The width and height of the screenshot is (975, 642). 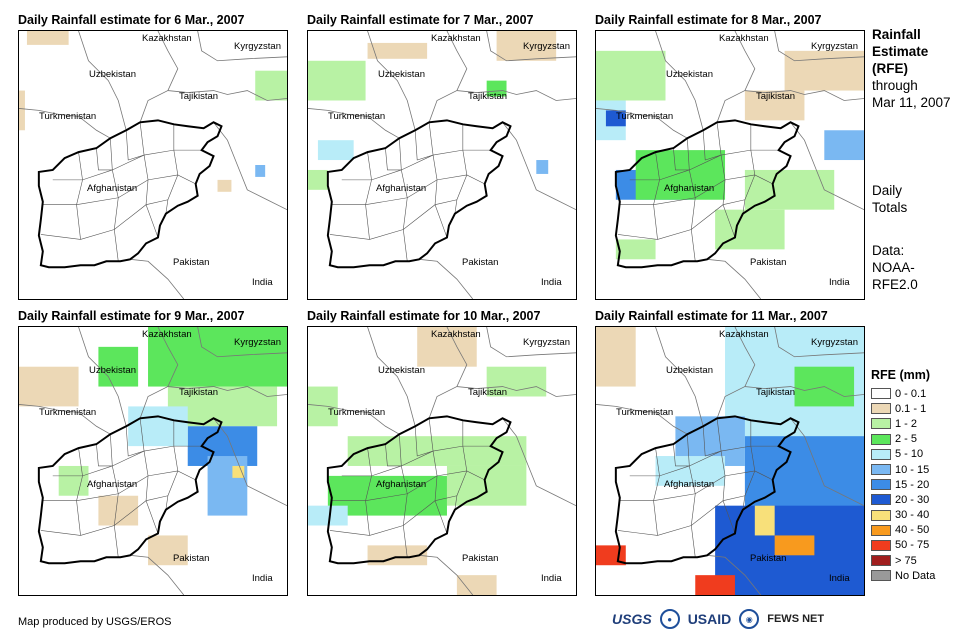 I want to click on legend-label: 50 - 75, so click(x=912, y=545).